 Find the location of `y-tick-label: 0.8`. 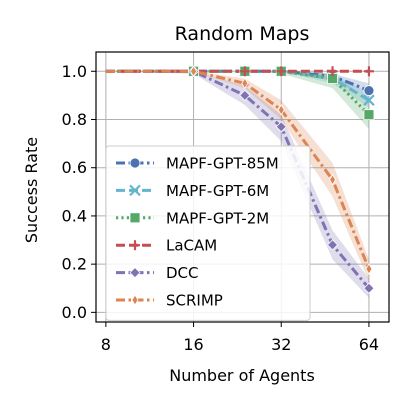

y-tick-label: 0.8 is located at coordinates (74, 119).